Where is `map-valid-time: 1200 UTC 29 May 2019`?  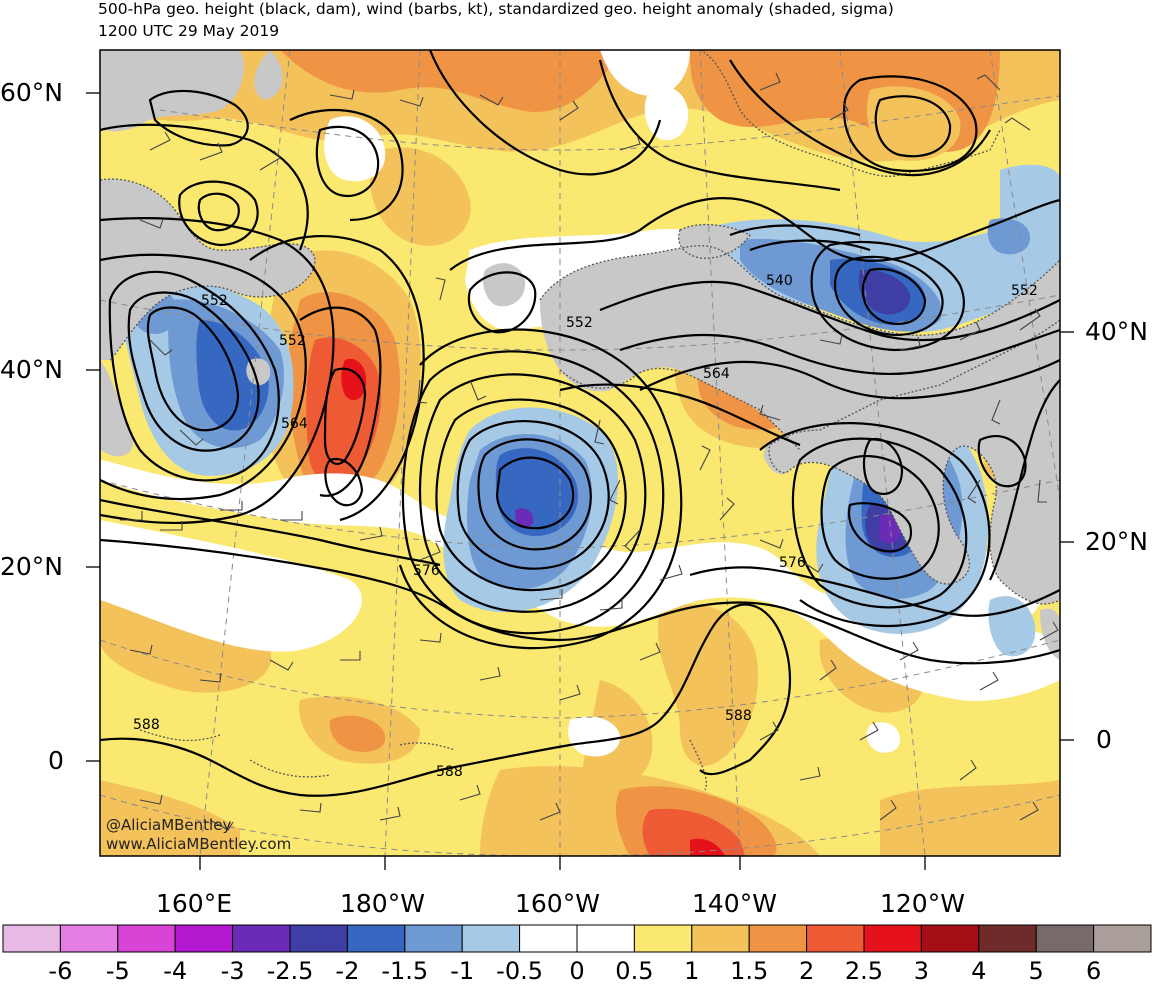 map-valid-time: 1200 UTC 29 May 2019 is located at coordinates (189, 31).